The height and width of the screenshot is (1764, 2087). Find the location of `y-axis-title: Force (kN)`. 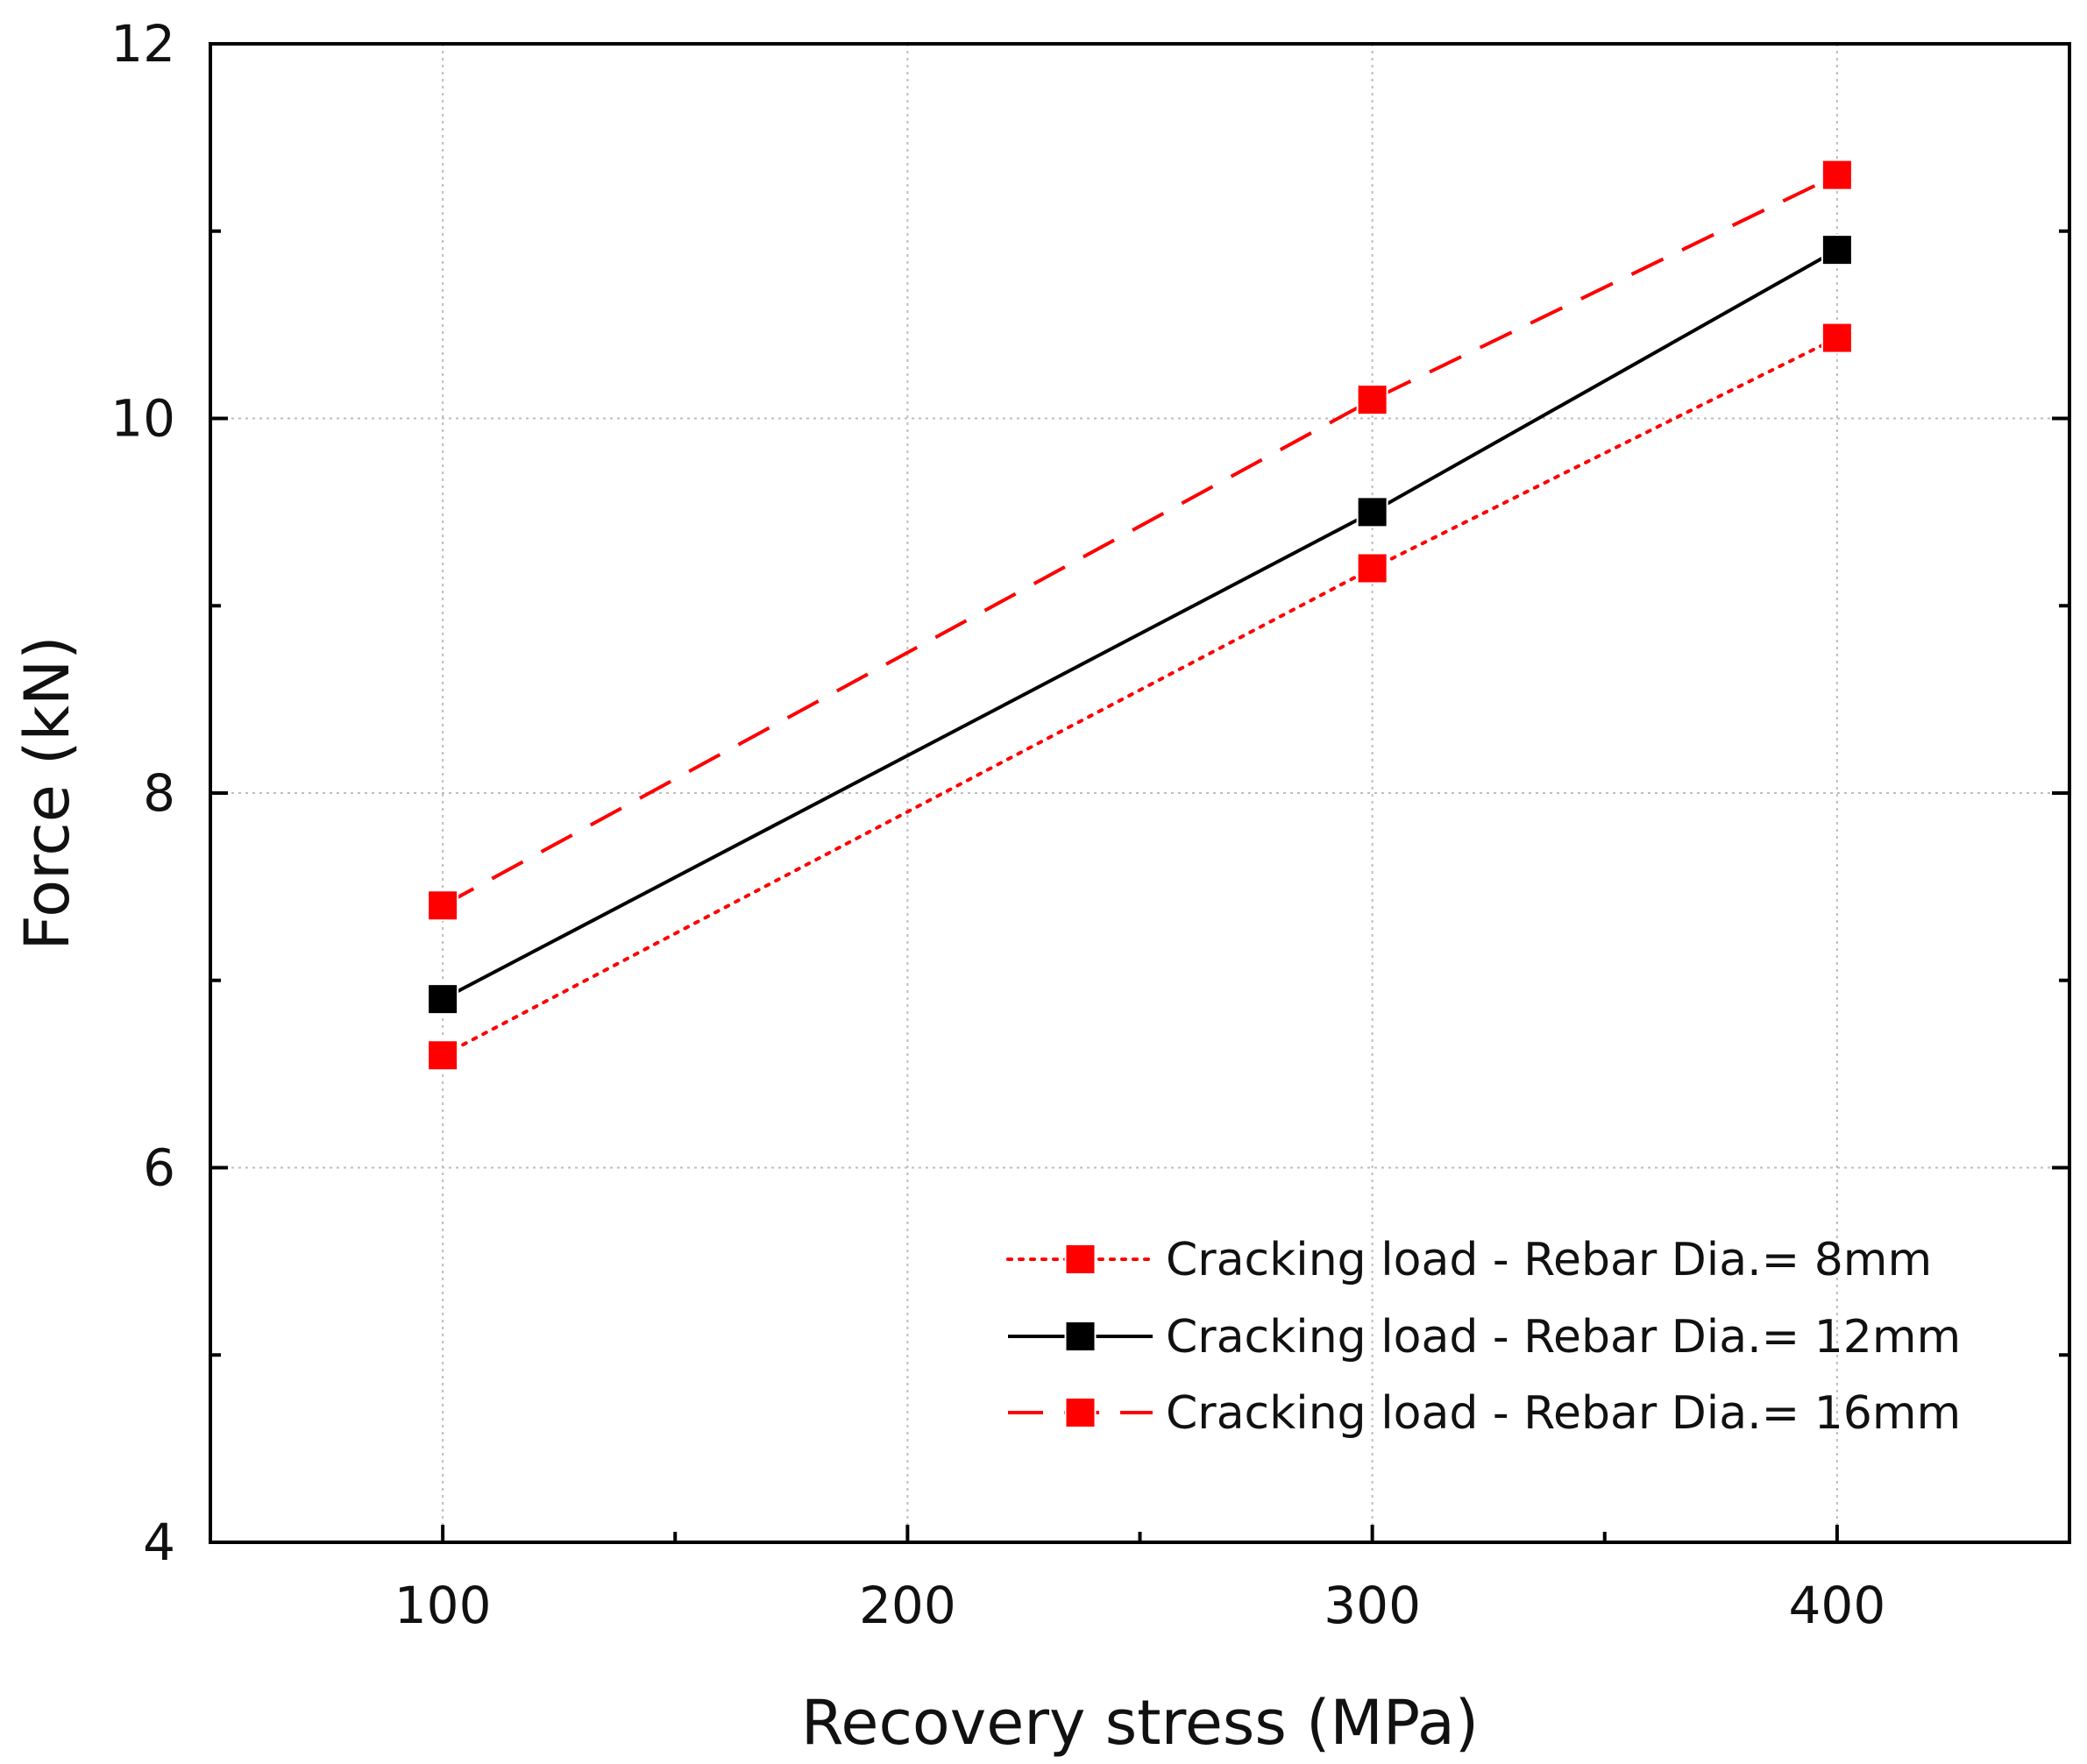

y-axis-title: Force (kN) is located at coordinates (47, 793).